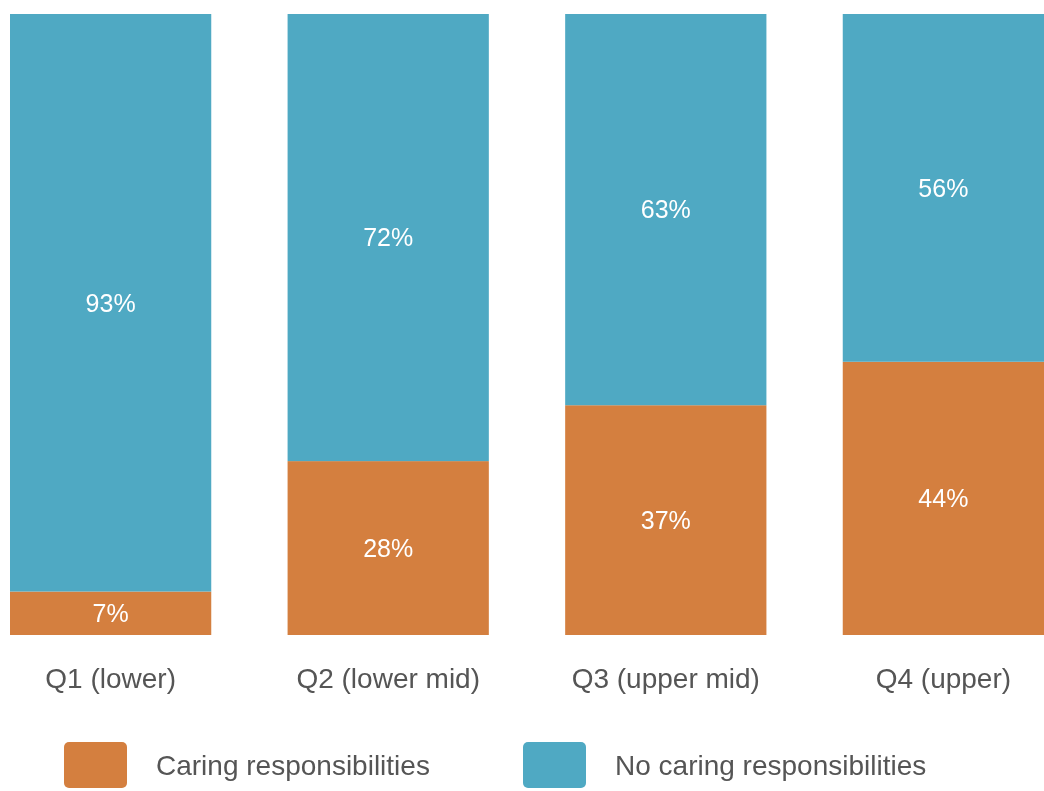  I want to click on data-label: 56%, so click(943, 187).